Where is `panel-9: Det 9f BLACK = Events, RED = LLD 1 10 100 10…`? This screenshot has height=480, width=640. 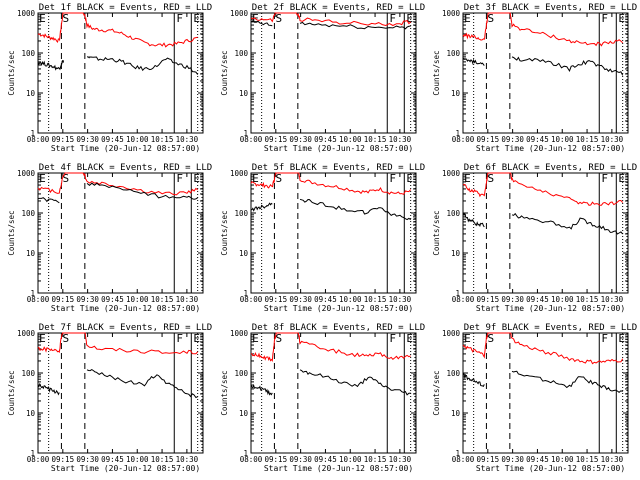 panel-9: Det 9f BLACK = Events, RED = LLD 1 10 100 10… is located at coordinates (534, 398).